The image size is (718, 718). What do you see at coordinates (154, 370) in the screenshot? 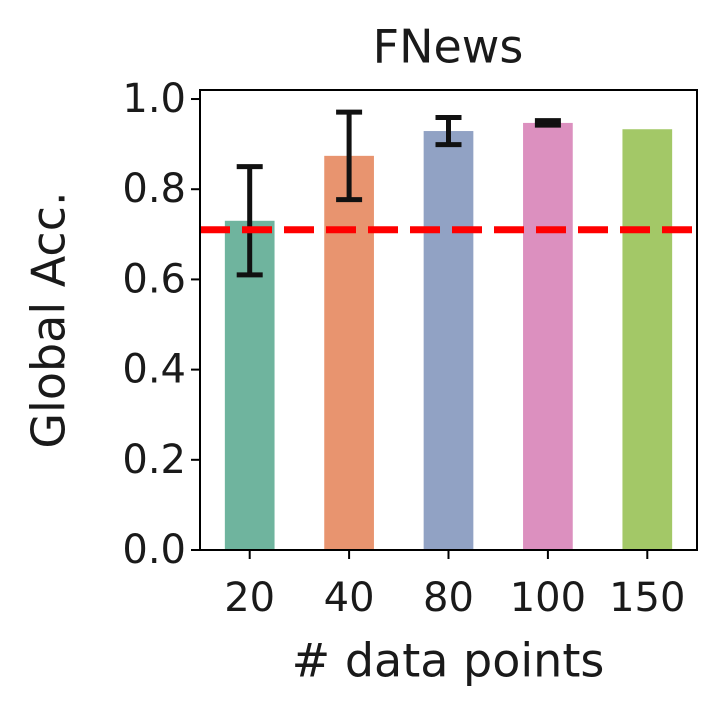
I see `y-tick-label: 0.4` at bounding box center [154, 370].